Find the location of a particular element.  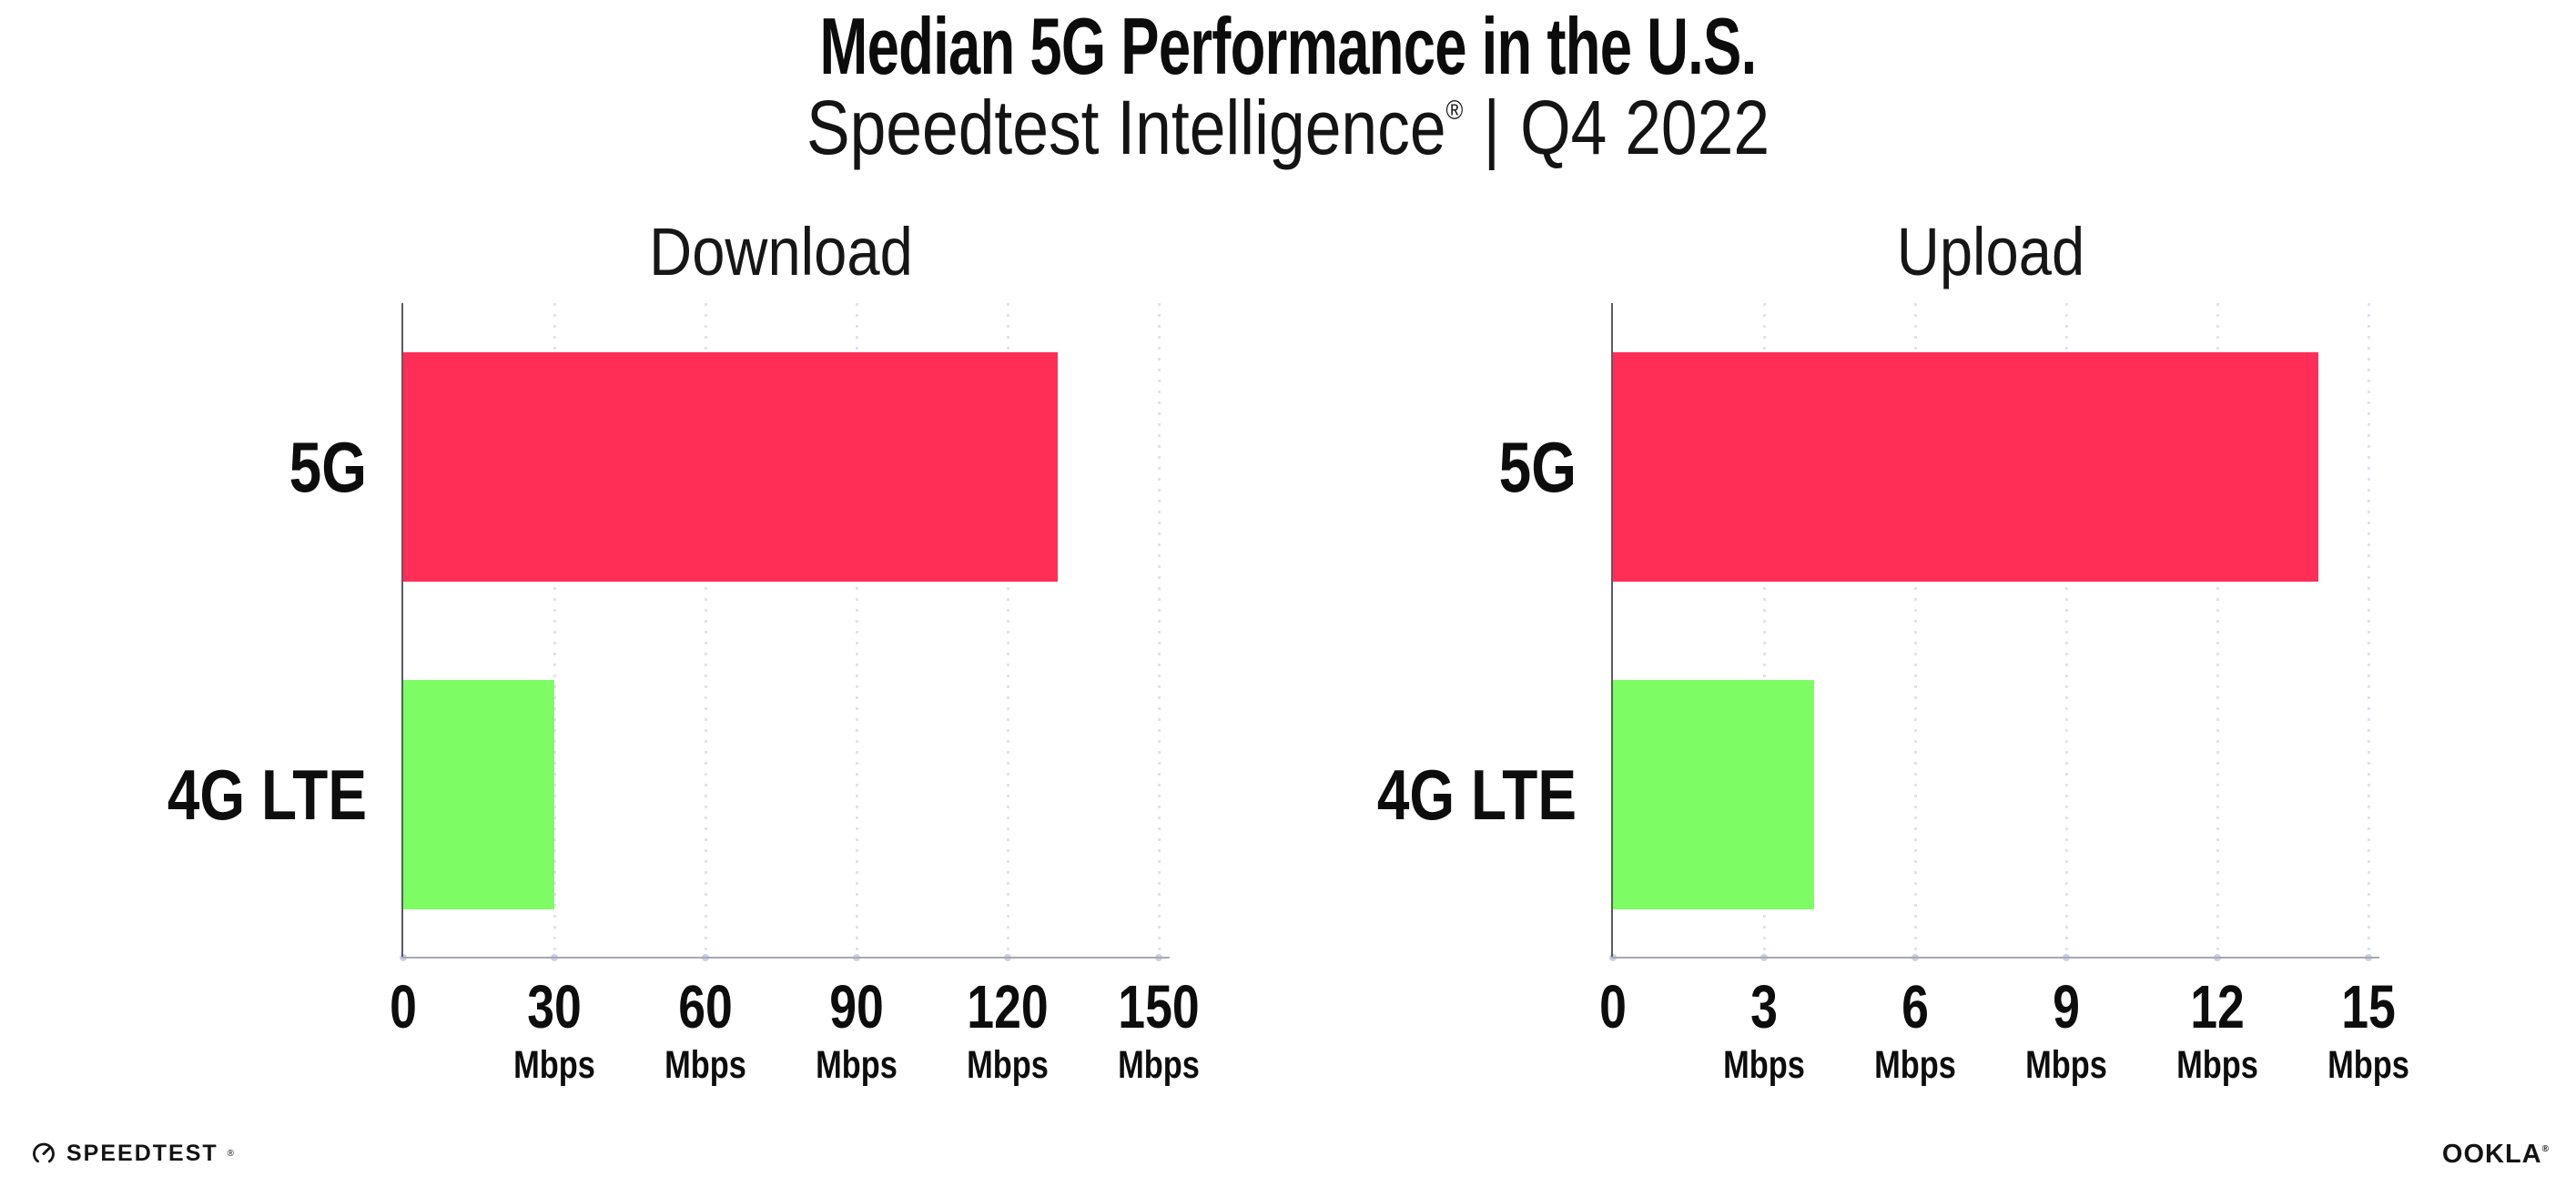

tick-unit-12: Mbps is located at coordinates (2217, 1065).